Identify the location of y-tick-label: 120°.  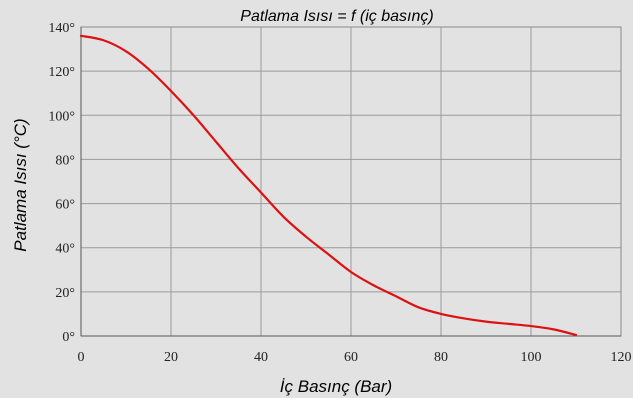
(61, 72).